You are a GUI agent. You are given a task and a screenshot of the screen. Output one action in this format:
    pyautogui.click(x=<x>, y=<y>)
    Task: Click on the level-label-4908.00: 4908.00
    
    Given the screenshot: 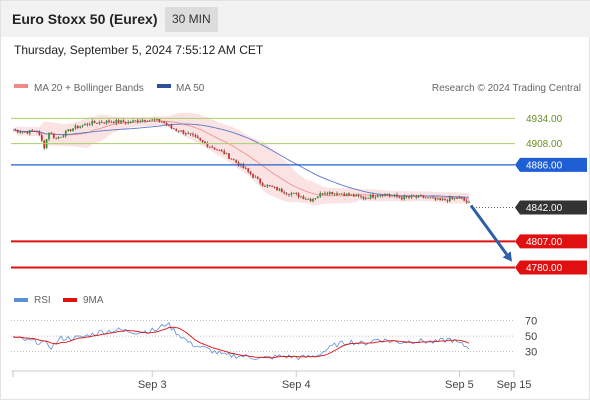 What is the action you would take?
    pyautogui.click(x=544, y=144)
    